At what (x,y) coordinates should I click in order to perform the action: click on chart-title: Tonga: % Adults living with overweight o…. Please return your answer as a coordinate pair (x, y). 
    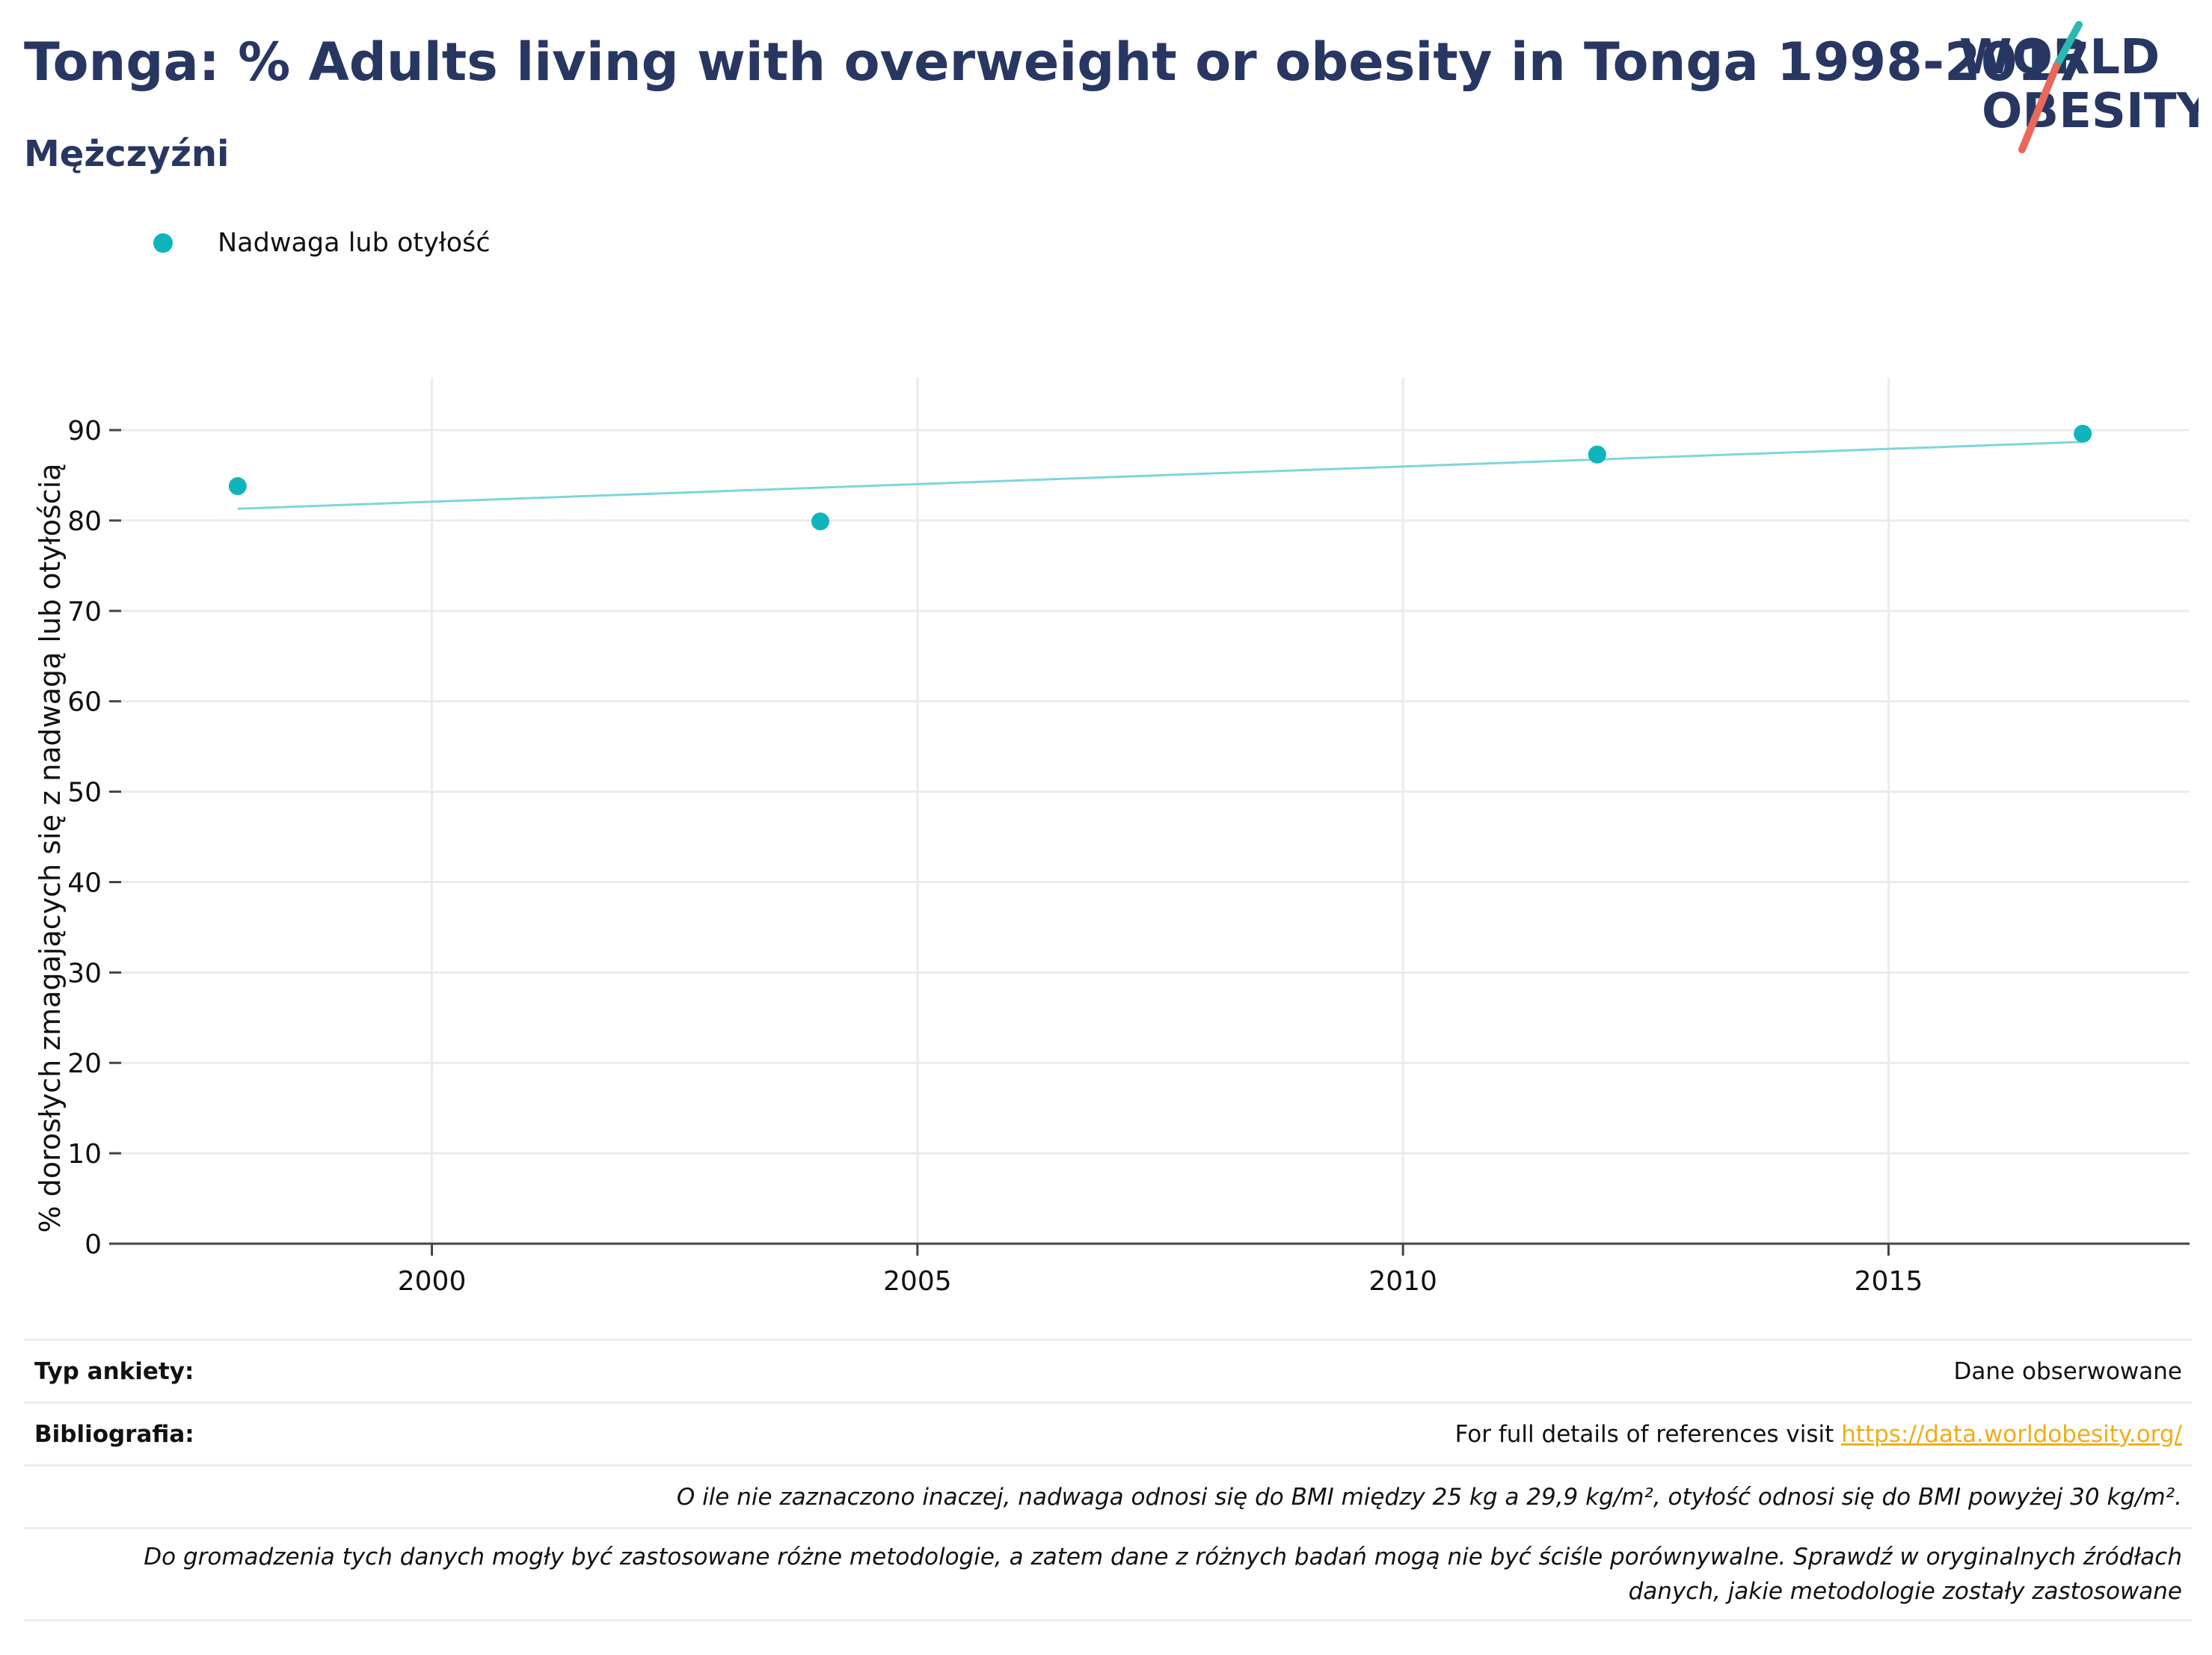
    Looking at the image, I should click on (1057, 62).